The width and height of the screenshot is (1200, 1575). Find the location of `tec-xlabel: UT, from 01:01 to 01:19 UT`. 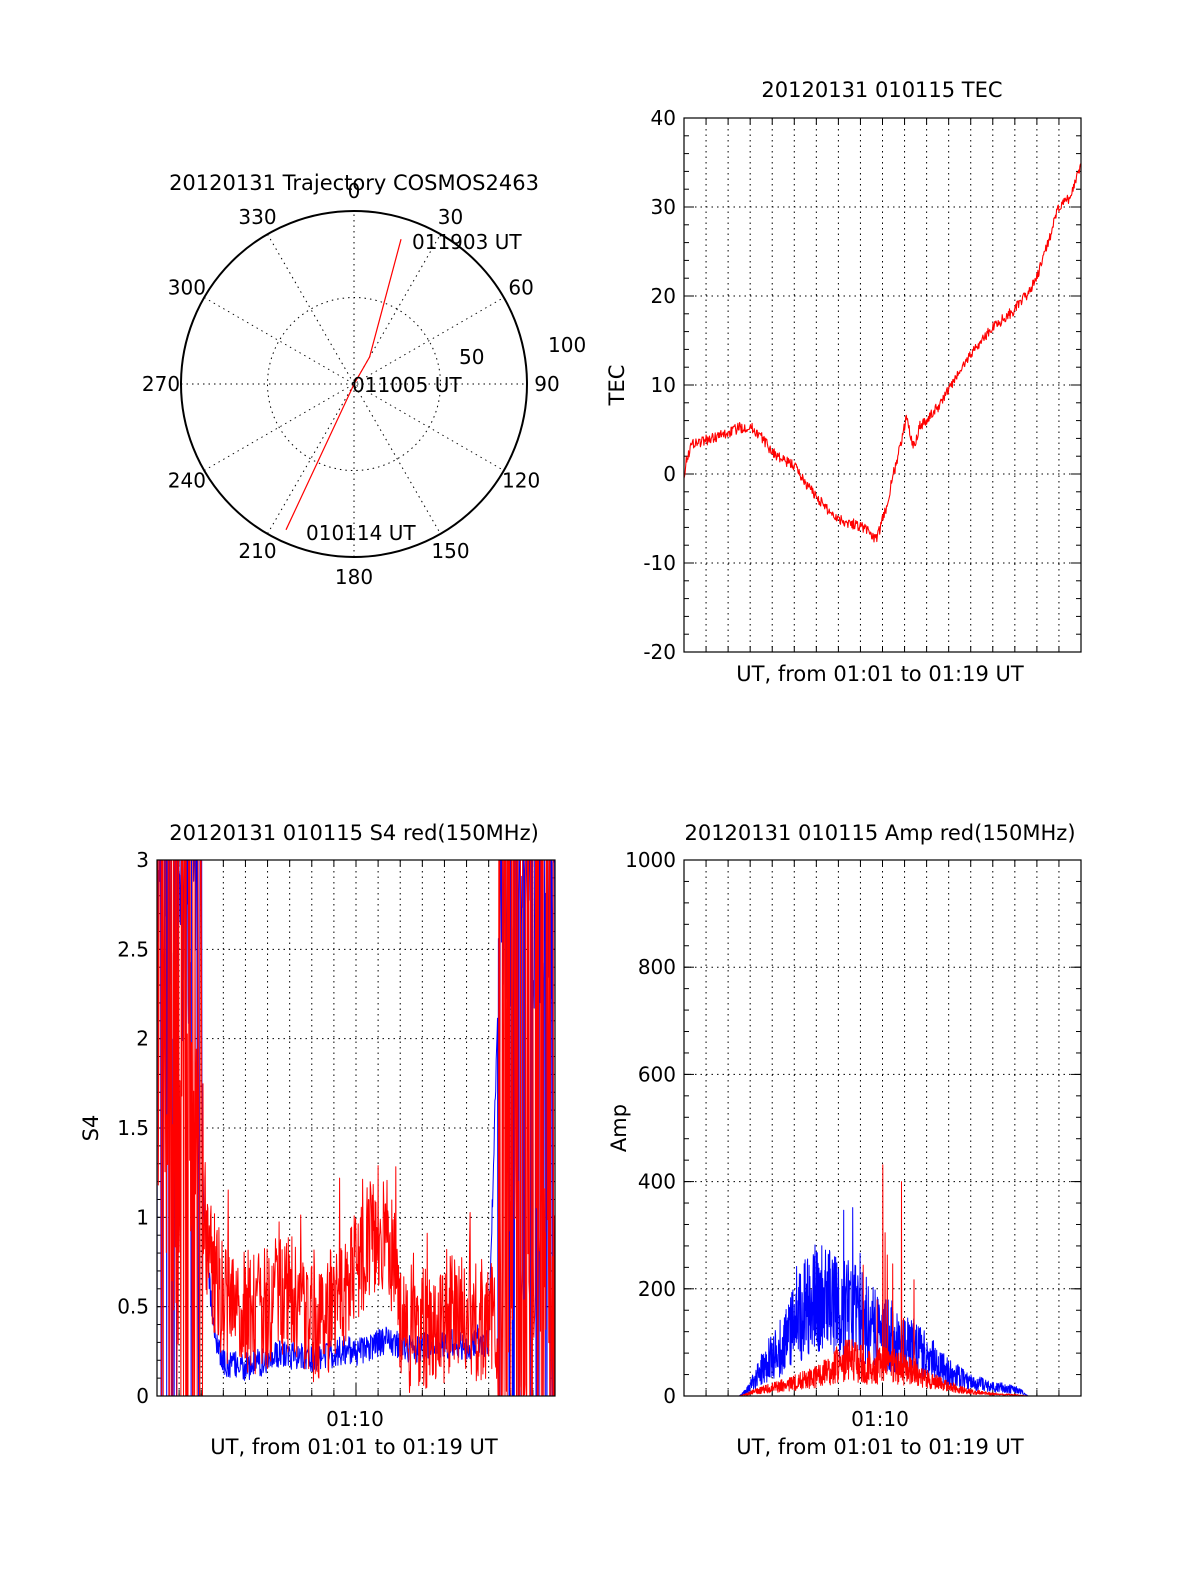

tec-xlabel: UT, from 01:01 to 01:19 UT is located at coordinates (880, 674).